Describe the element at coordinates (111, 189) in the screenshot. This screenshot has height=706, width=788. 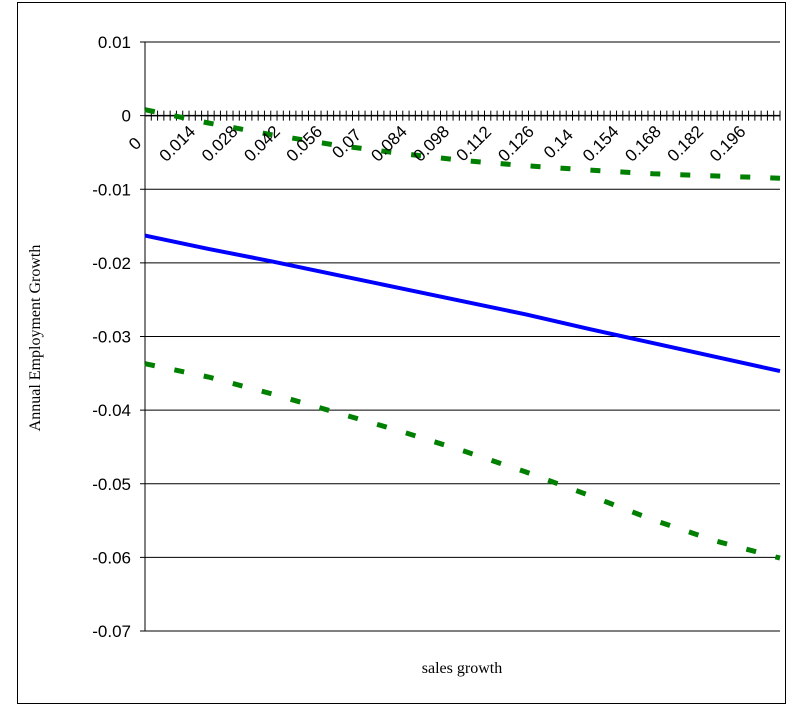
I see `y-tick-label-2: -0.01` at that location.